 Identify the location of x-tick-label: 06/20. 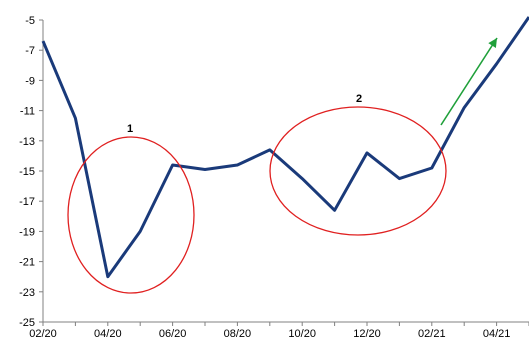
(173, 333).